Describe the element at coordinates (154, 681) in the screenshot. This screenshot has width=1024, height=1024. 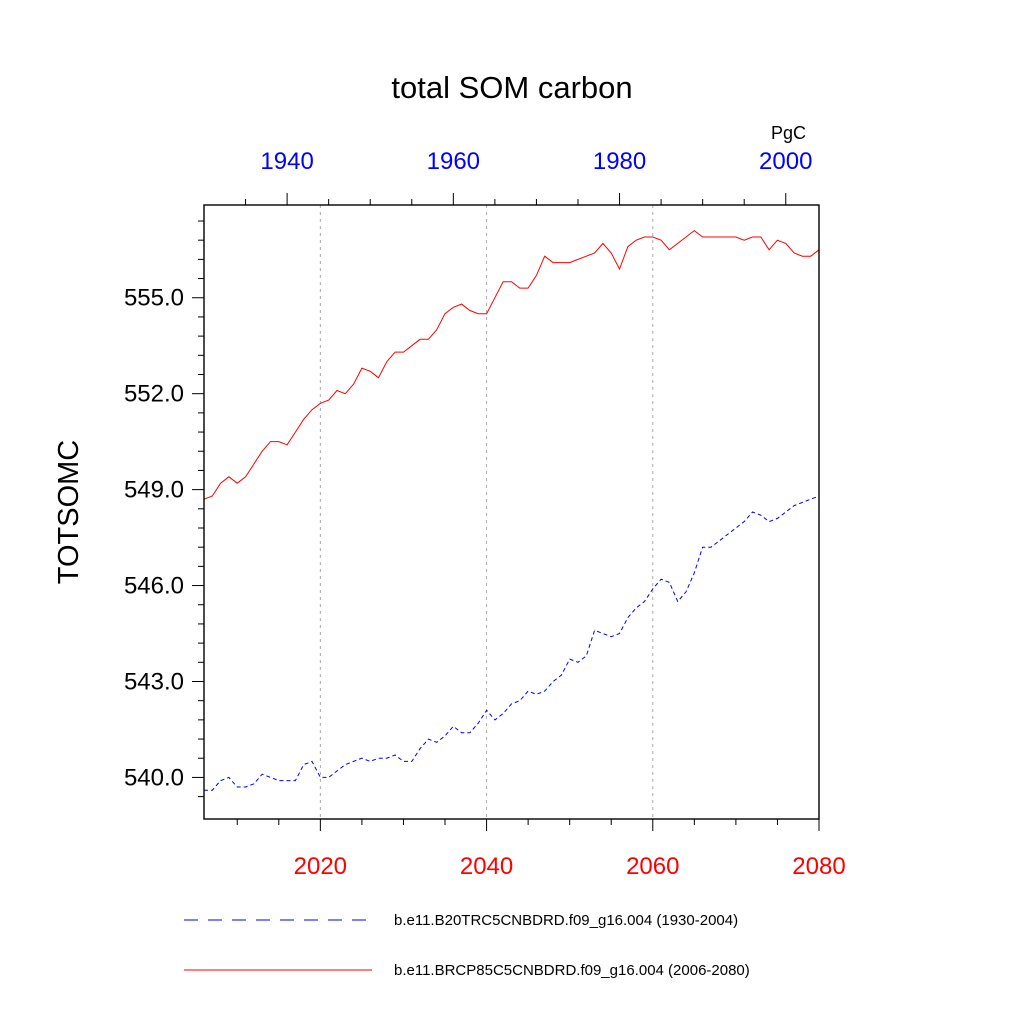
I see `y-tick-label-543.0: 543.0` at that location.